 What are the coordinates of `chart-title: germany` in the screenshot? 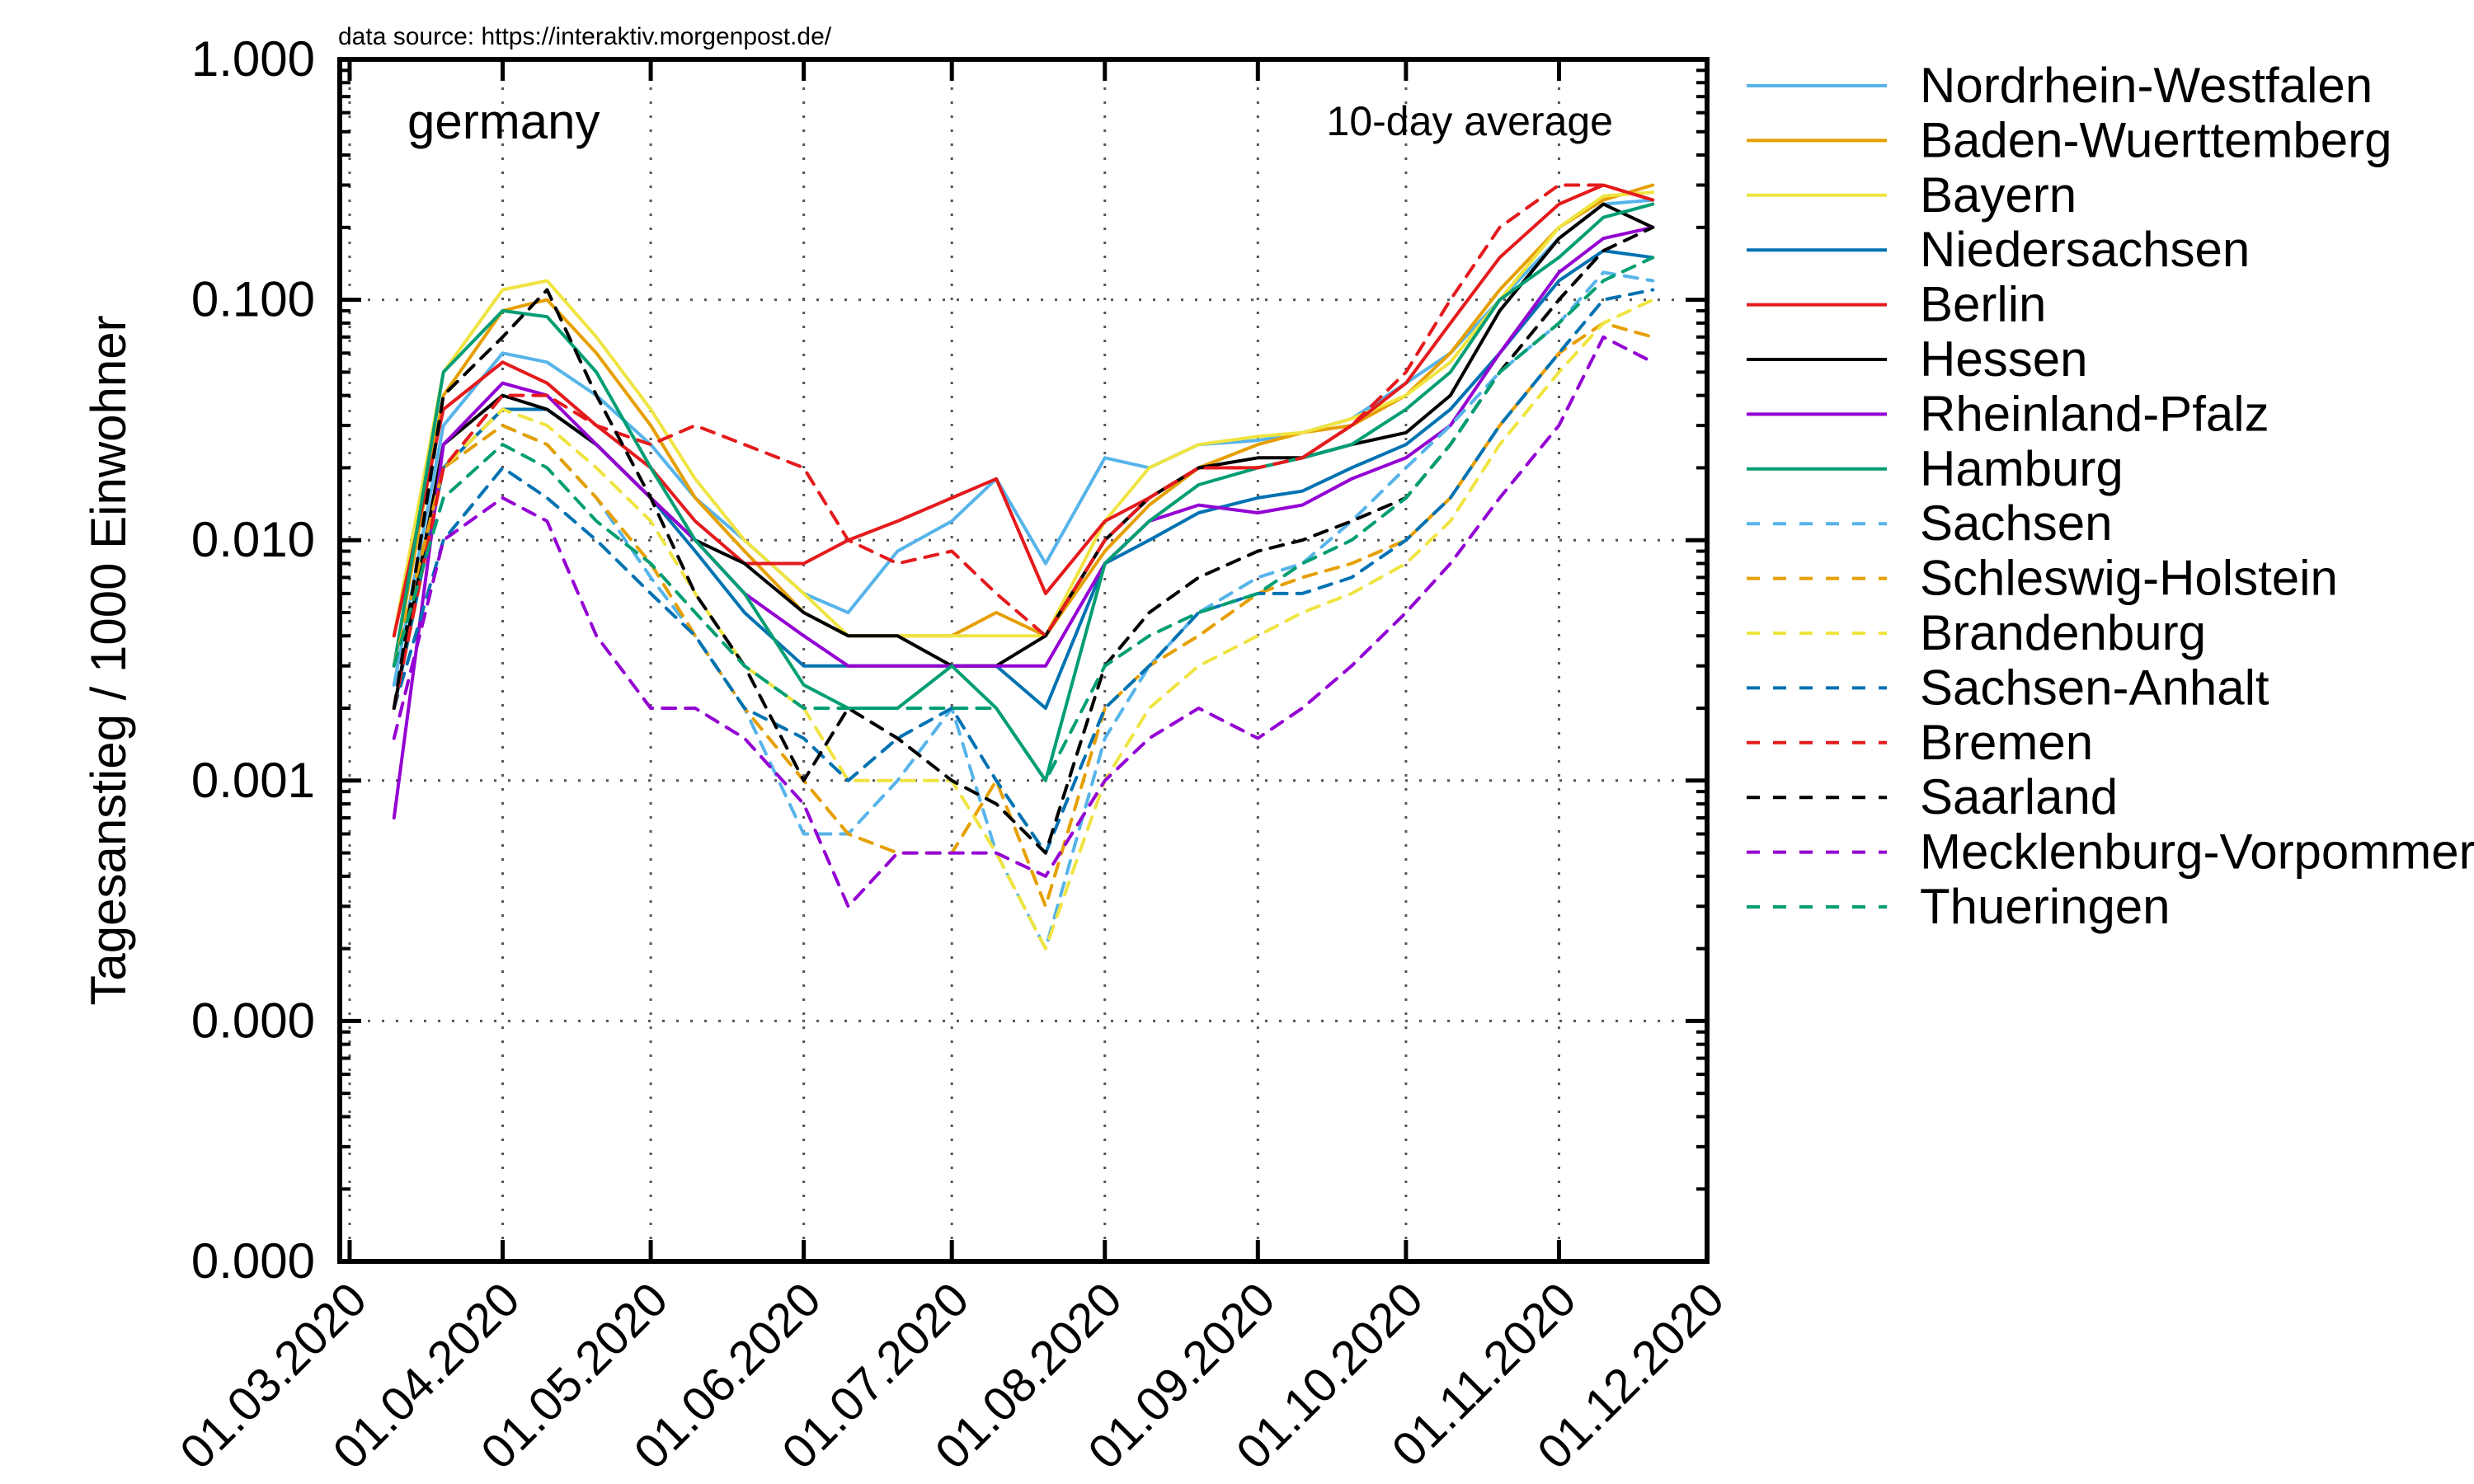 It's located at (503, 121).